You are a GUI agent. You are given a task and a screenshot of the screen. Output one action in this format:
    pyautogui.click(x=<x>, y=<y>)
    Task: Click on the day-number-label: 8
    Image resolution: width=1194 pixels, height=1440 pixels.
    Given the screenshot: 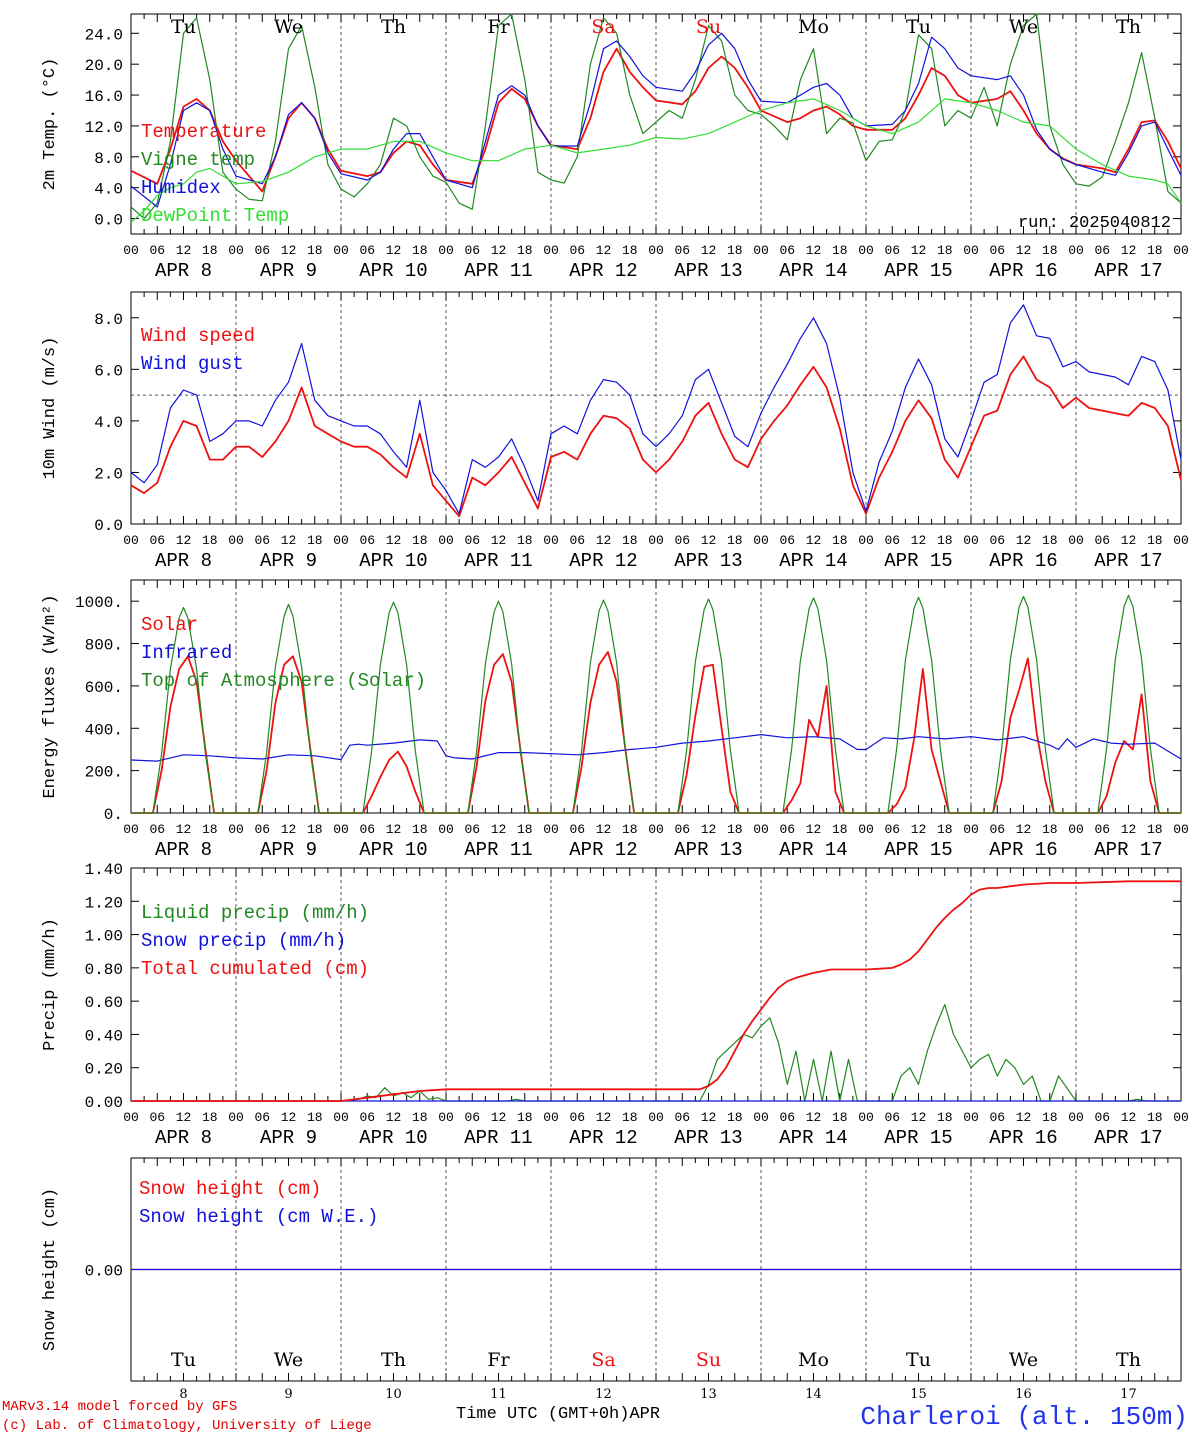 What is the action you would take?
    pyautogui.click(x=183, y=1394)
    